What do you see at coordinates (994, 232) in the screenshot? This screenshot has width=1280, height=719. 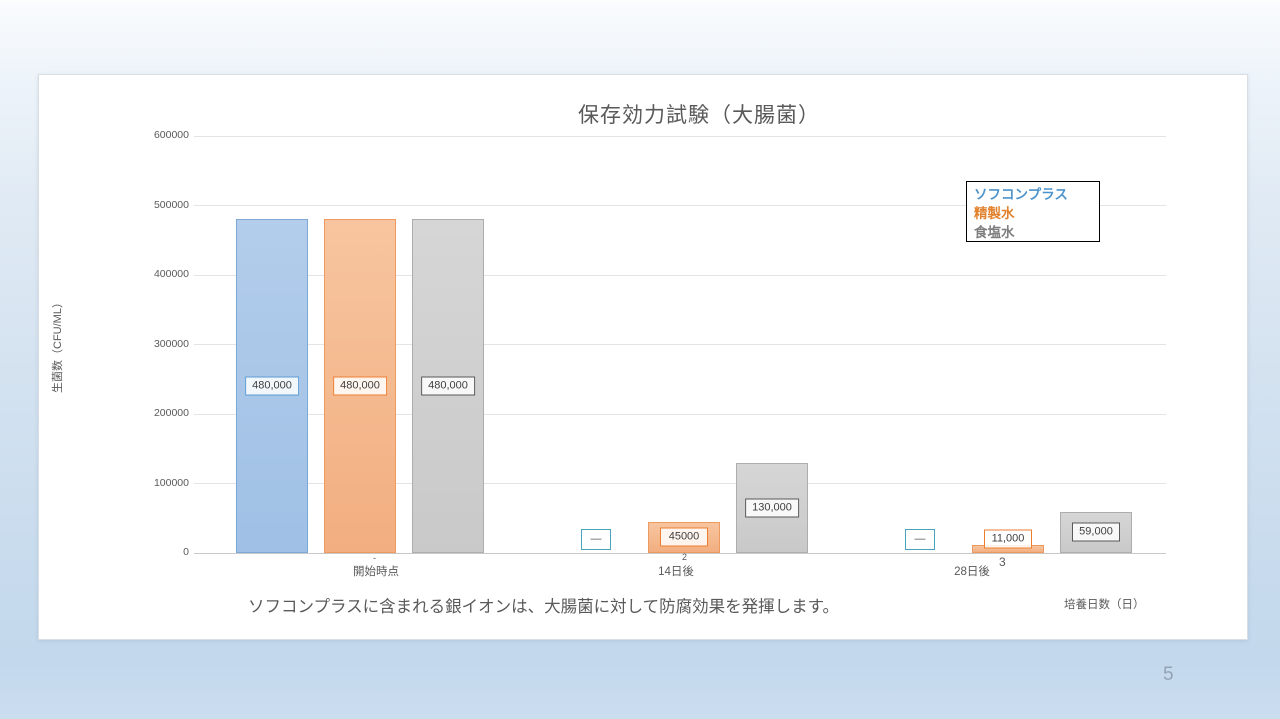 I see `legend-item-2: 食塩水` at bounding box center [994, 232].